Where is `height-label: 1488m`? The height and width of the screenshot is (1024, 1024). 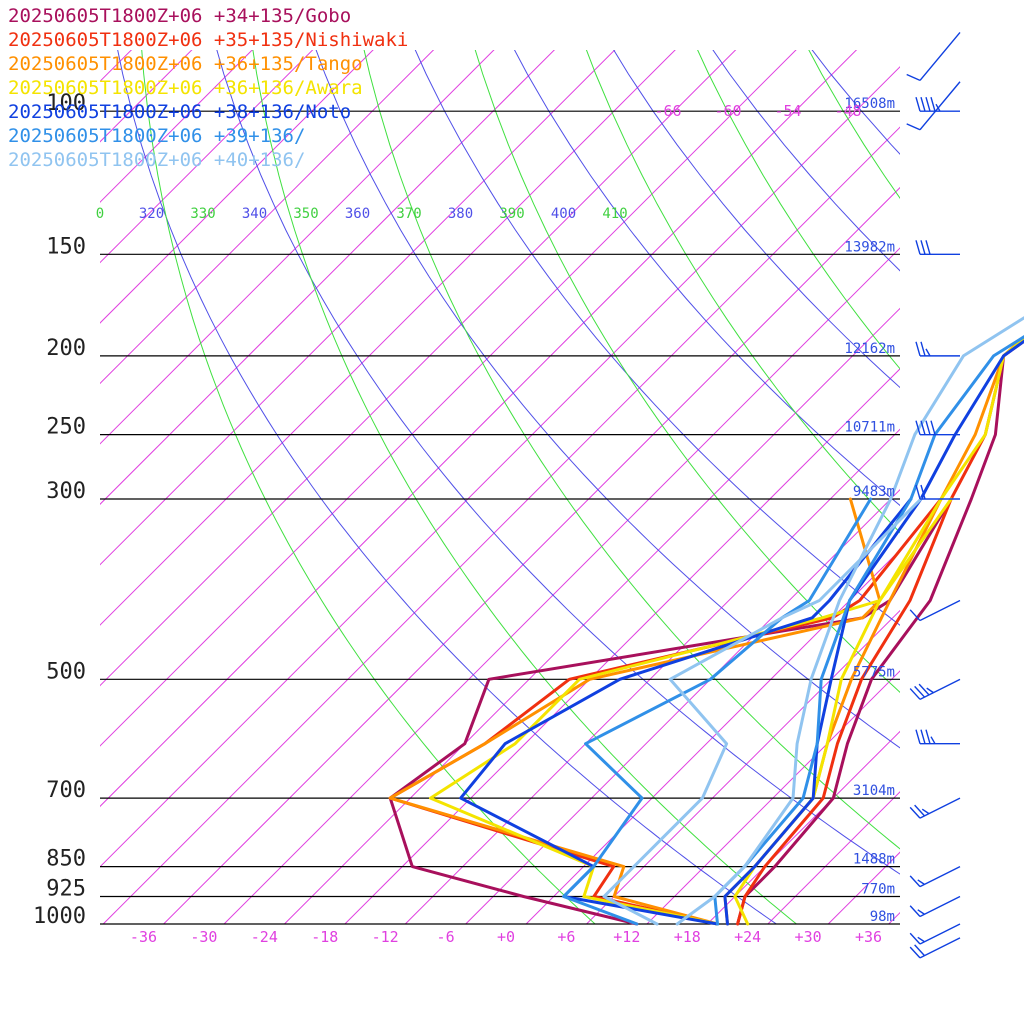
height-label: 1488m is located at coordinates (874, 860).